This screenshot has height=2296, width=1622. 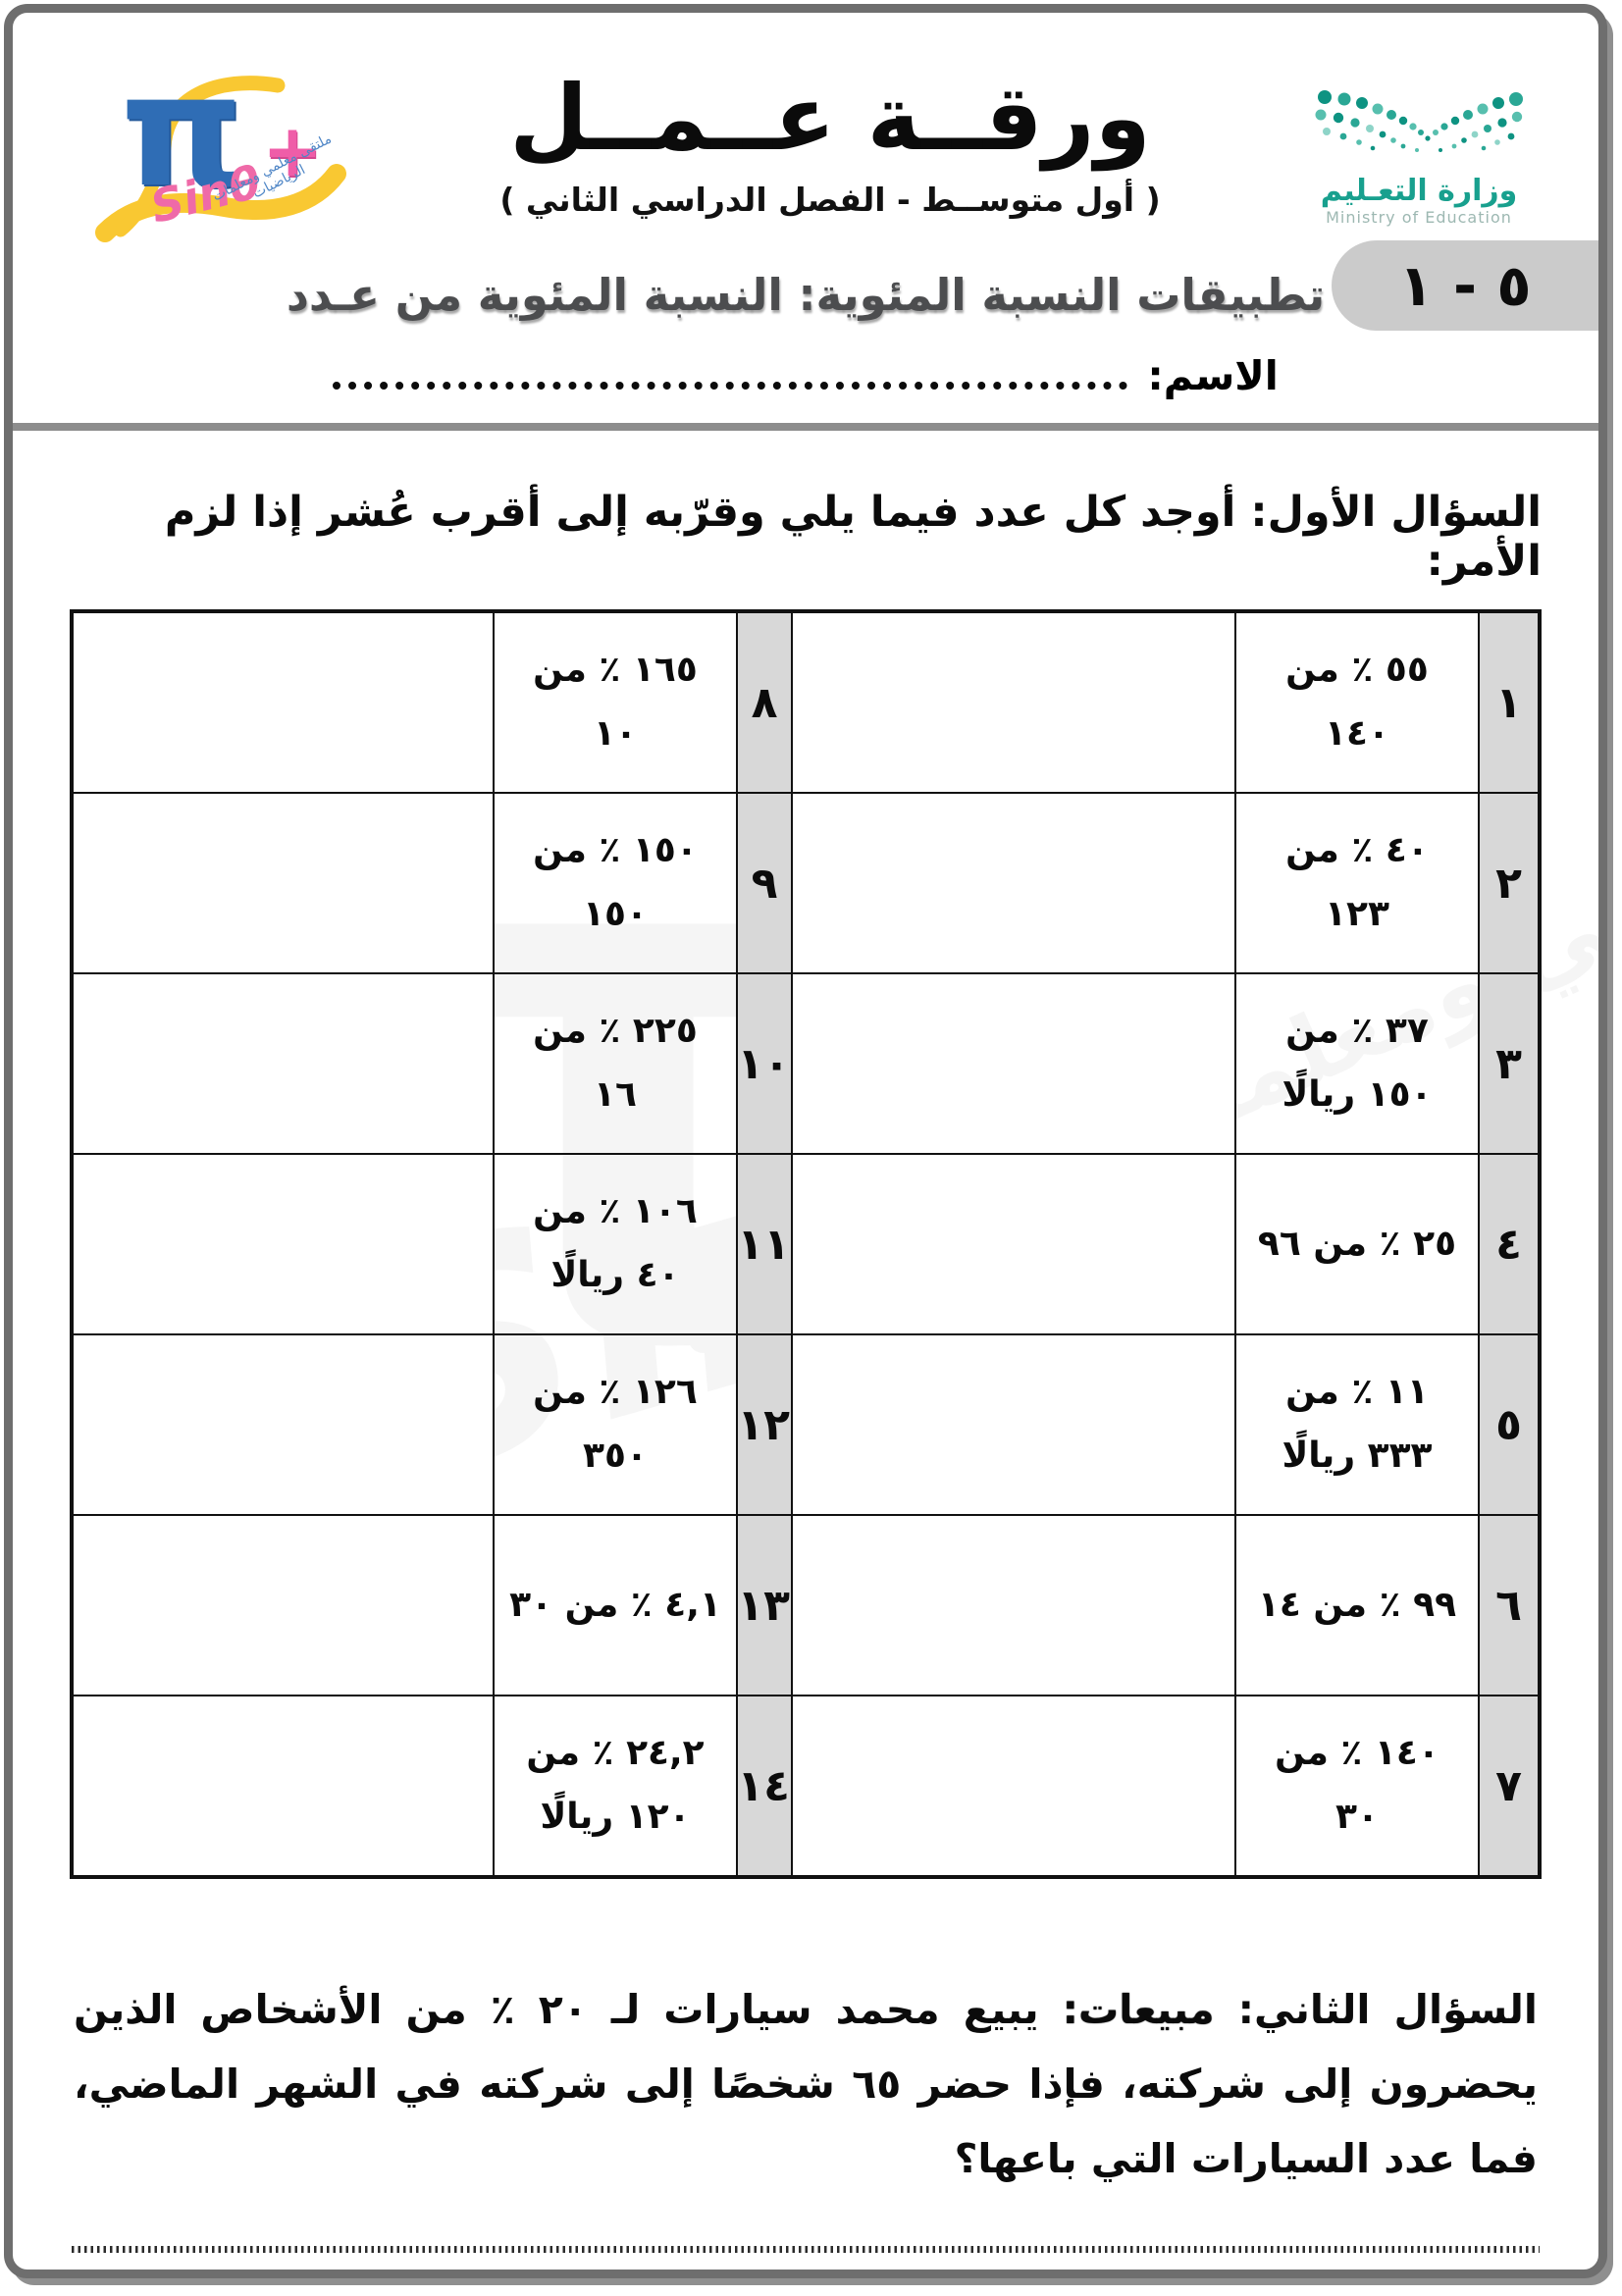 What do you see at coordinates (830, 118) in the screenshot?
I see `worksheet-title: ورقــة عــمــل` at bounding box center [830, 118].